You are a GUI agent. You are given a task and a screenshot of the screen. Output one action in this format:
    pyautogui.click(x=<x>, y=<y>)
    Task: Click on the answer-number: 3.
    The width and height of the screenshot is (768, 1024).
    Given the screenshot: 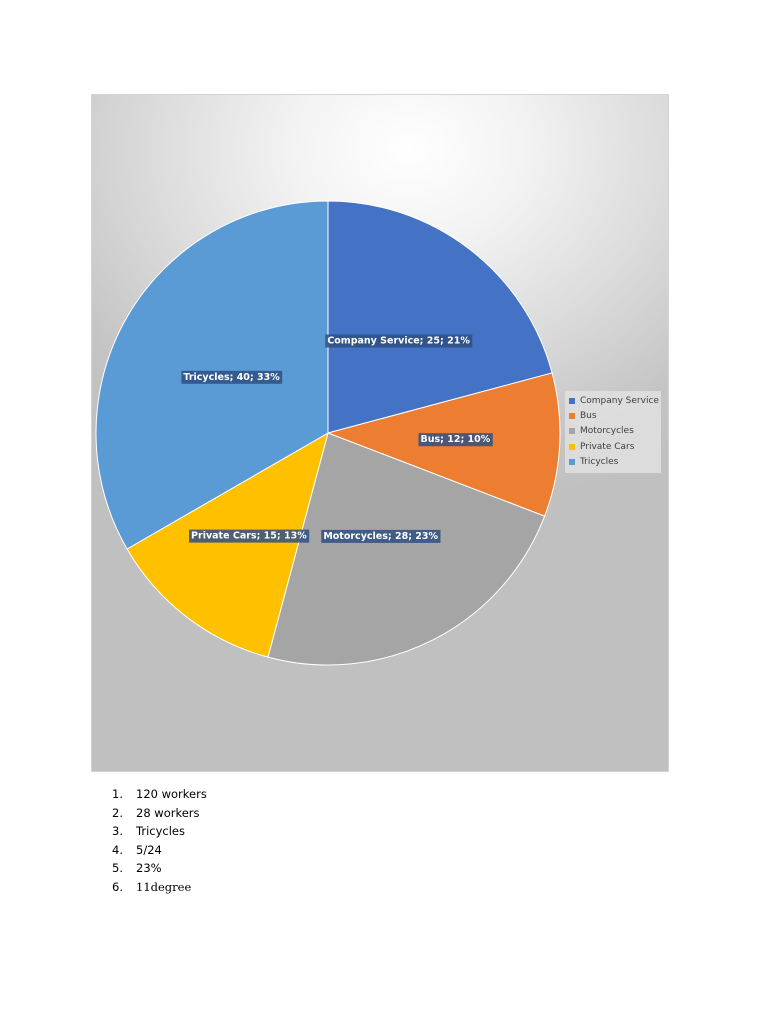 What is the action you would take?
    pyautogui.click(x=117, y=831)
    